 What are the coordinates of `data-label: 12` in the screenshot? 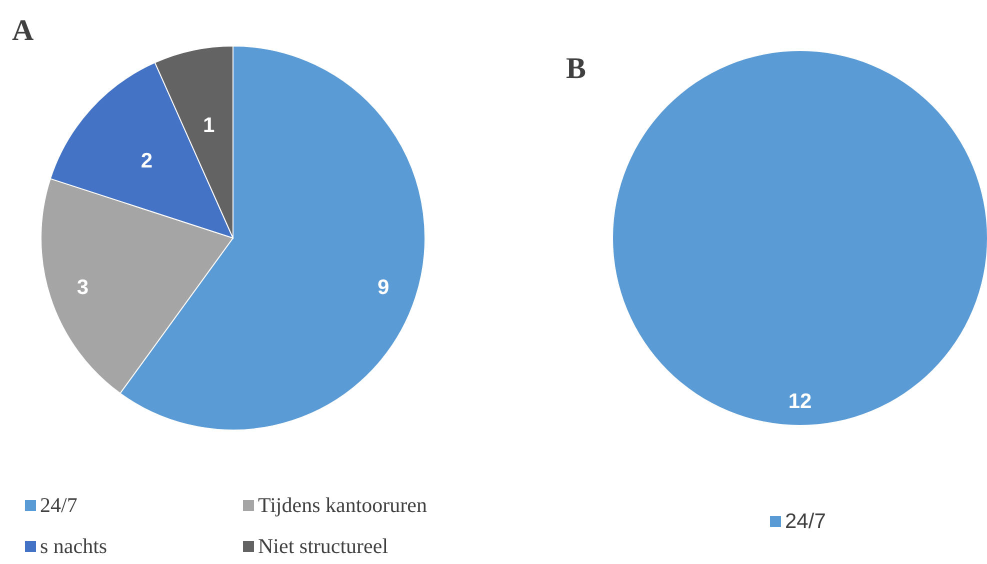 It's located at (800, 402).